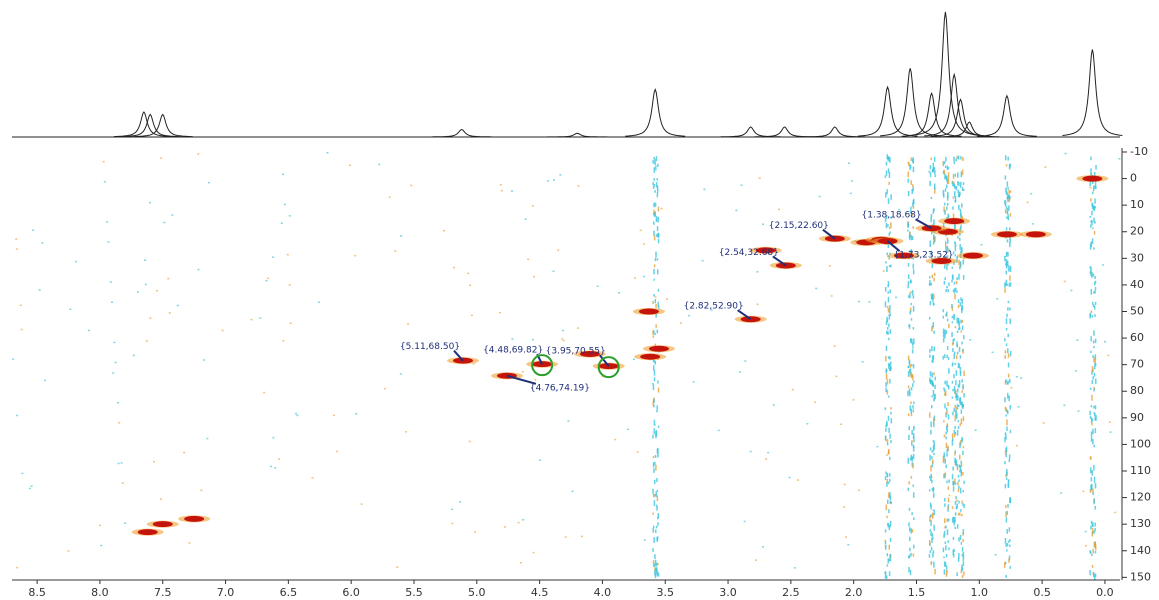 Image resolution: width=1159 pixels, height=600 pixels. I want to click on annotation-label: {2.54,32.68}, so click(749, 253).